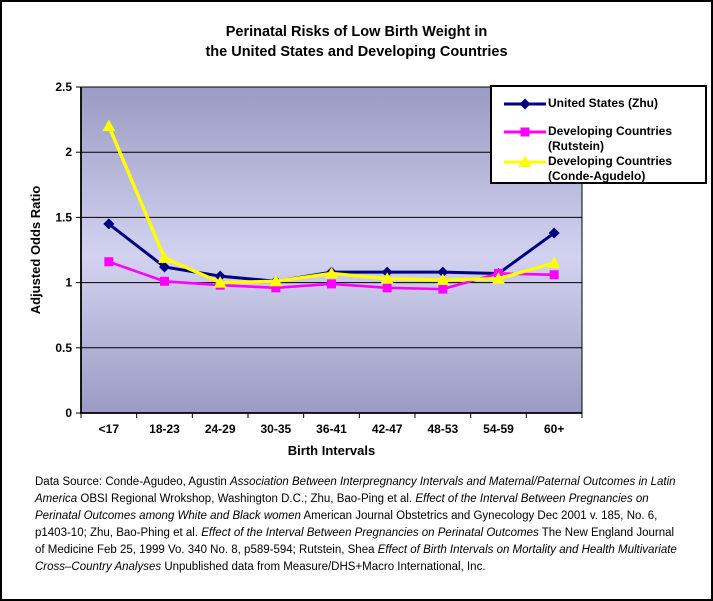 This screenshot has height=601, width=713. What do you see at coordinates (275, 429) in the screenshot?
I see `x-tick-label: 30-35` at bounding box center [275, 429].